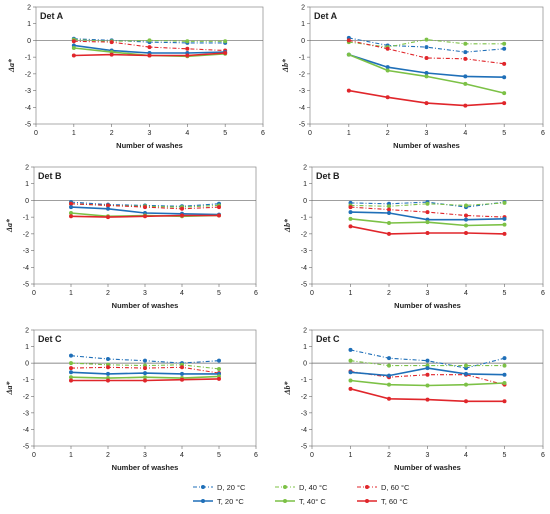 This screenshot has width=550, height=514. What do you see at coordinates (287, 387) in the screenshot?
I see `y-axis-label: Δb*` at bounding box center [287, 387].